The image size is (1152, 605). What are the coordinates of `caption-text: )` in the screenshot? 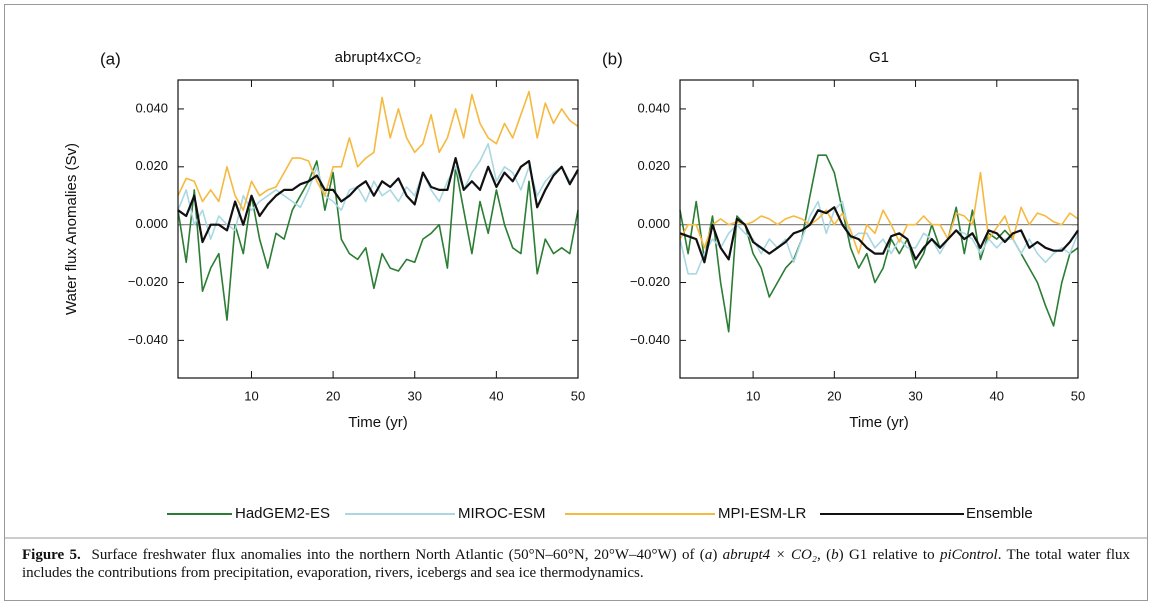 It's located at (717, 555).